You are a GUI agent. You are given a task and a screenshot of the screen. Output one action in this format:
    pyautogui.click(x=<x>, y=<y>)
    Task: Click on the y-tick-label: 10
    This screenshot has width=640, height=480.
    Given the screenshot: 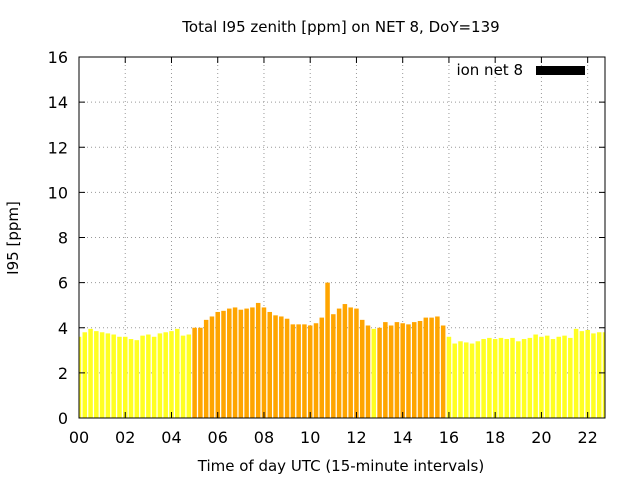 What is the action you would take?
    pyautogui.click(x=58, y=192)
    